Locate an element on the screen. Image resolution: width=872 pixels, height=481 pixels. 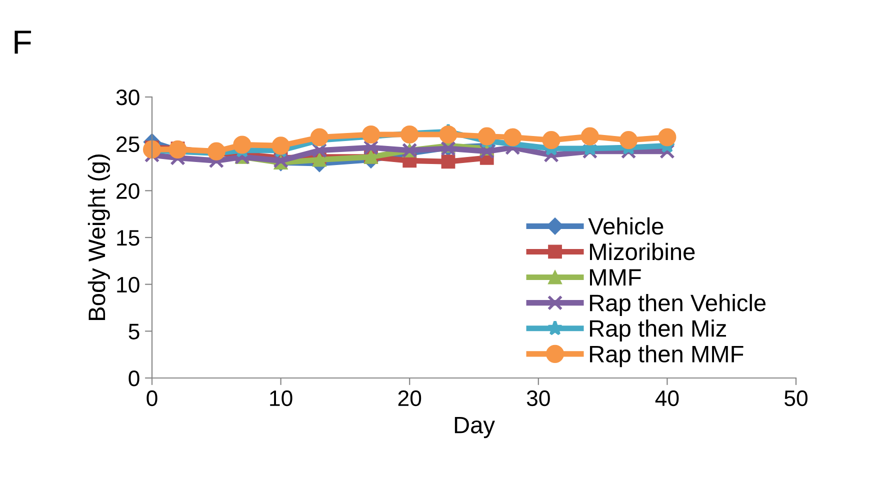
legend-label: Rap then Vehicle is located at coordinates (678, 305).